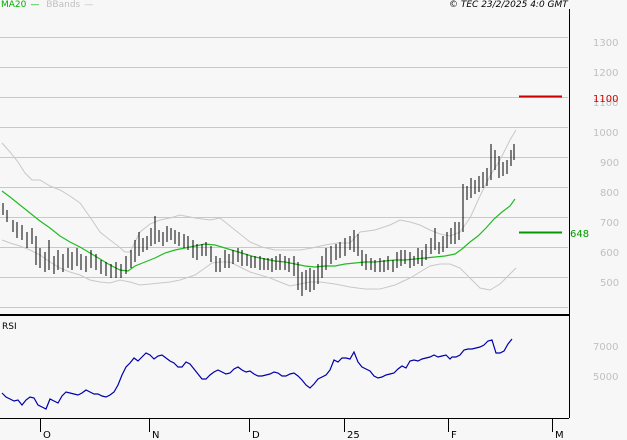 This screenshot has height=440, width=627. Describe the element at coordinates (454, 435) in the screenshot. I see `svg-text: F` at that location.